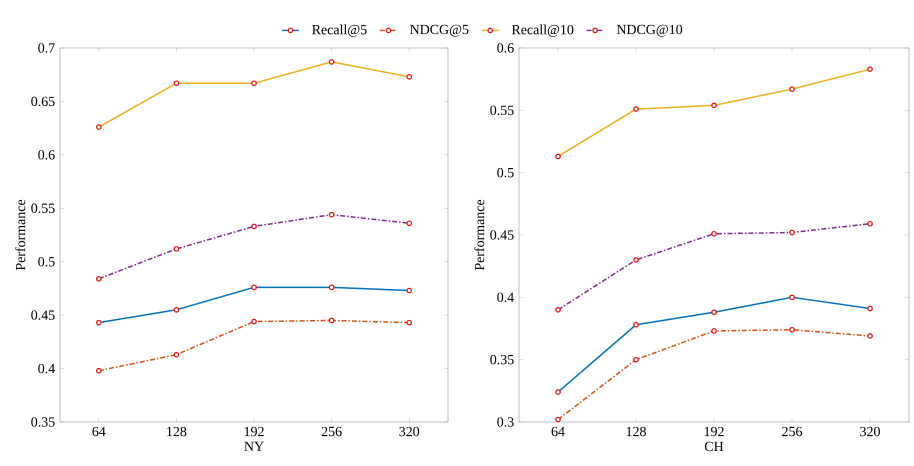 The image size is (914, 466). I want to click on legend-label: NDCG@5, so click(439, 30).